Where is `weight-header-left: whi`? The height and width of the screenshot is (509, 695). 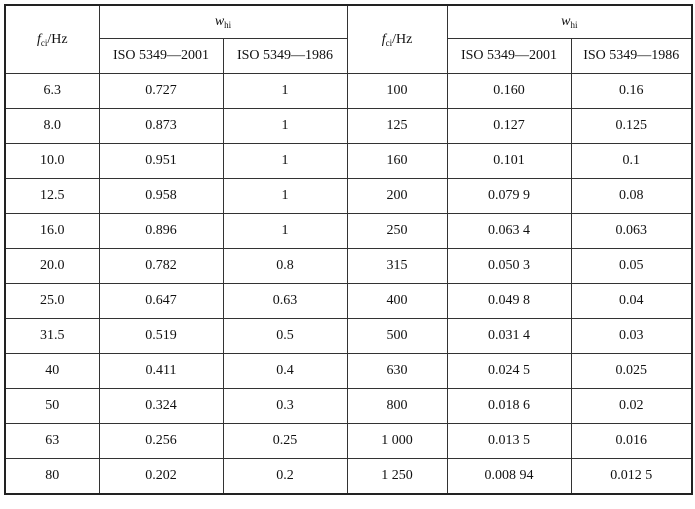
weight-header-left: whi is located at coordinates (223, 21).